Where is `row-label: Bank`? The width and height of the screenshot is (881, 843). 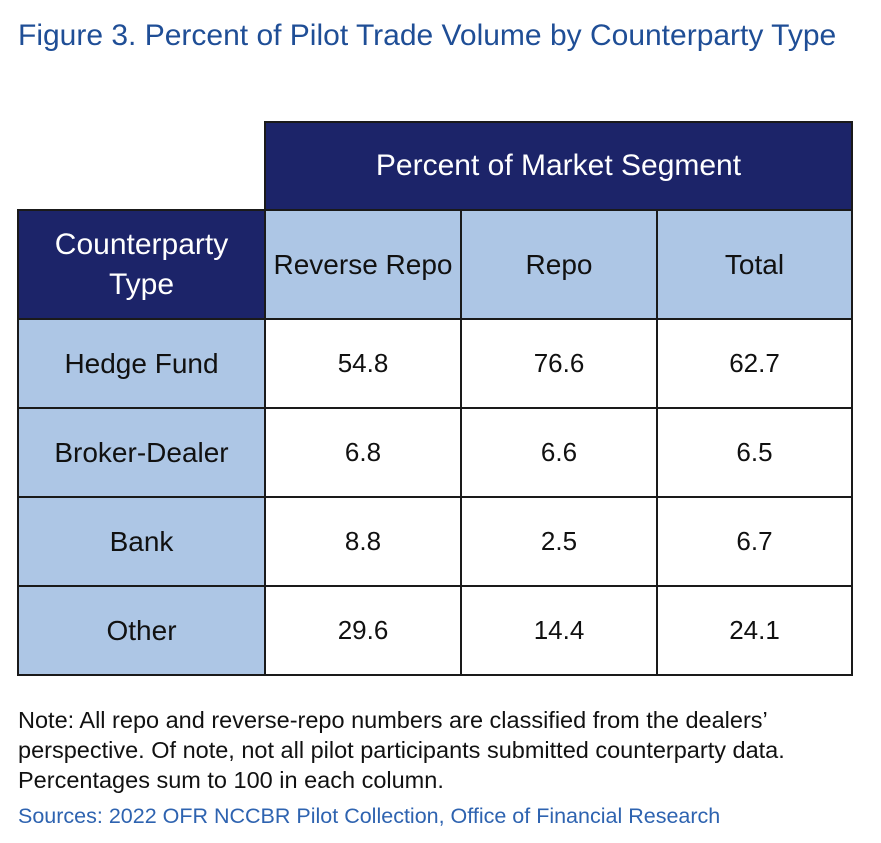 row-label: Bank is located at coordinates (141, 541).